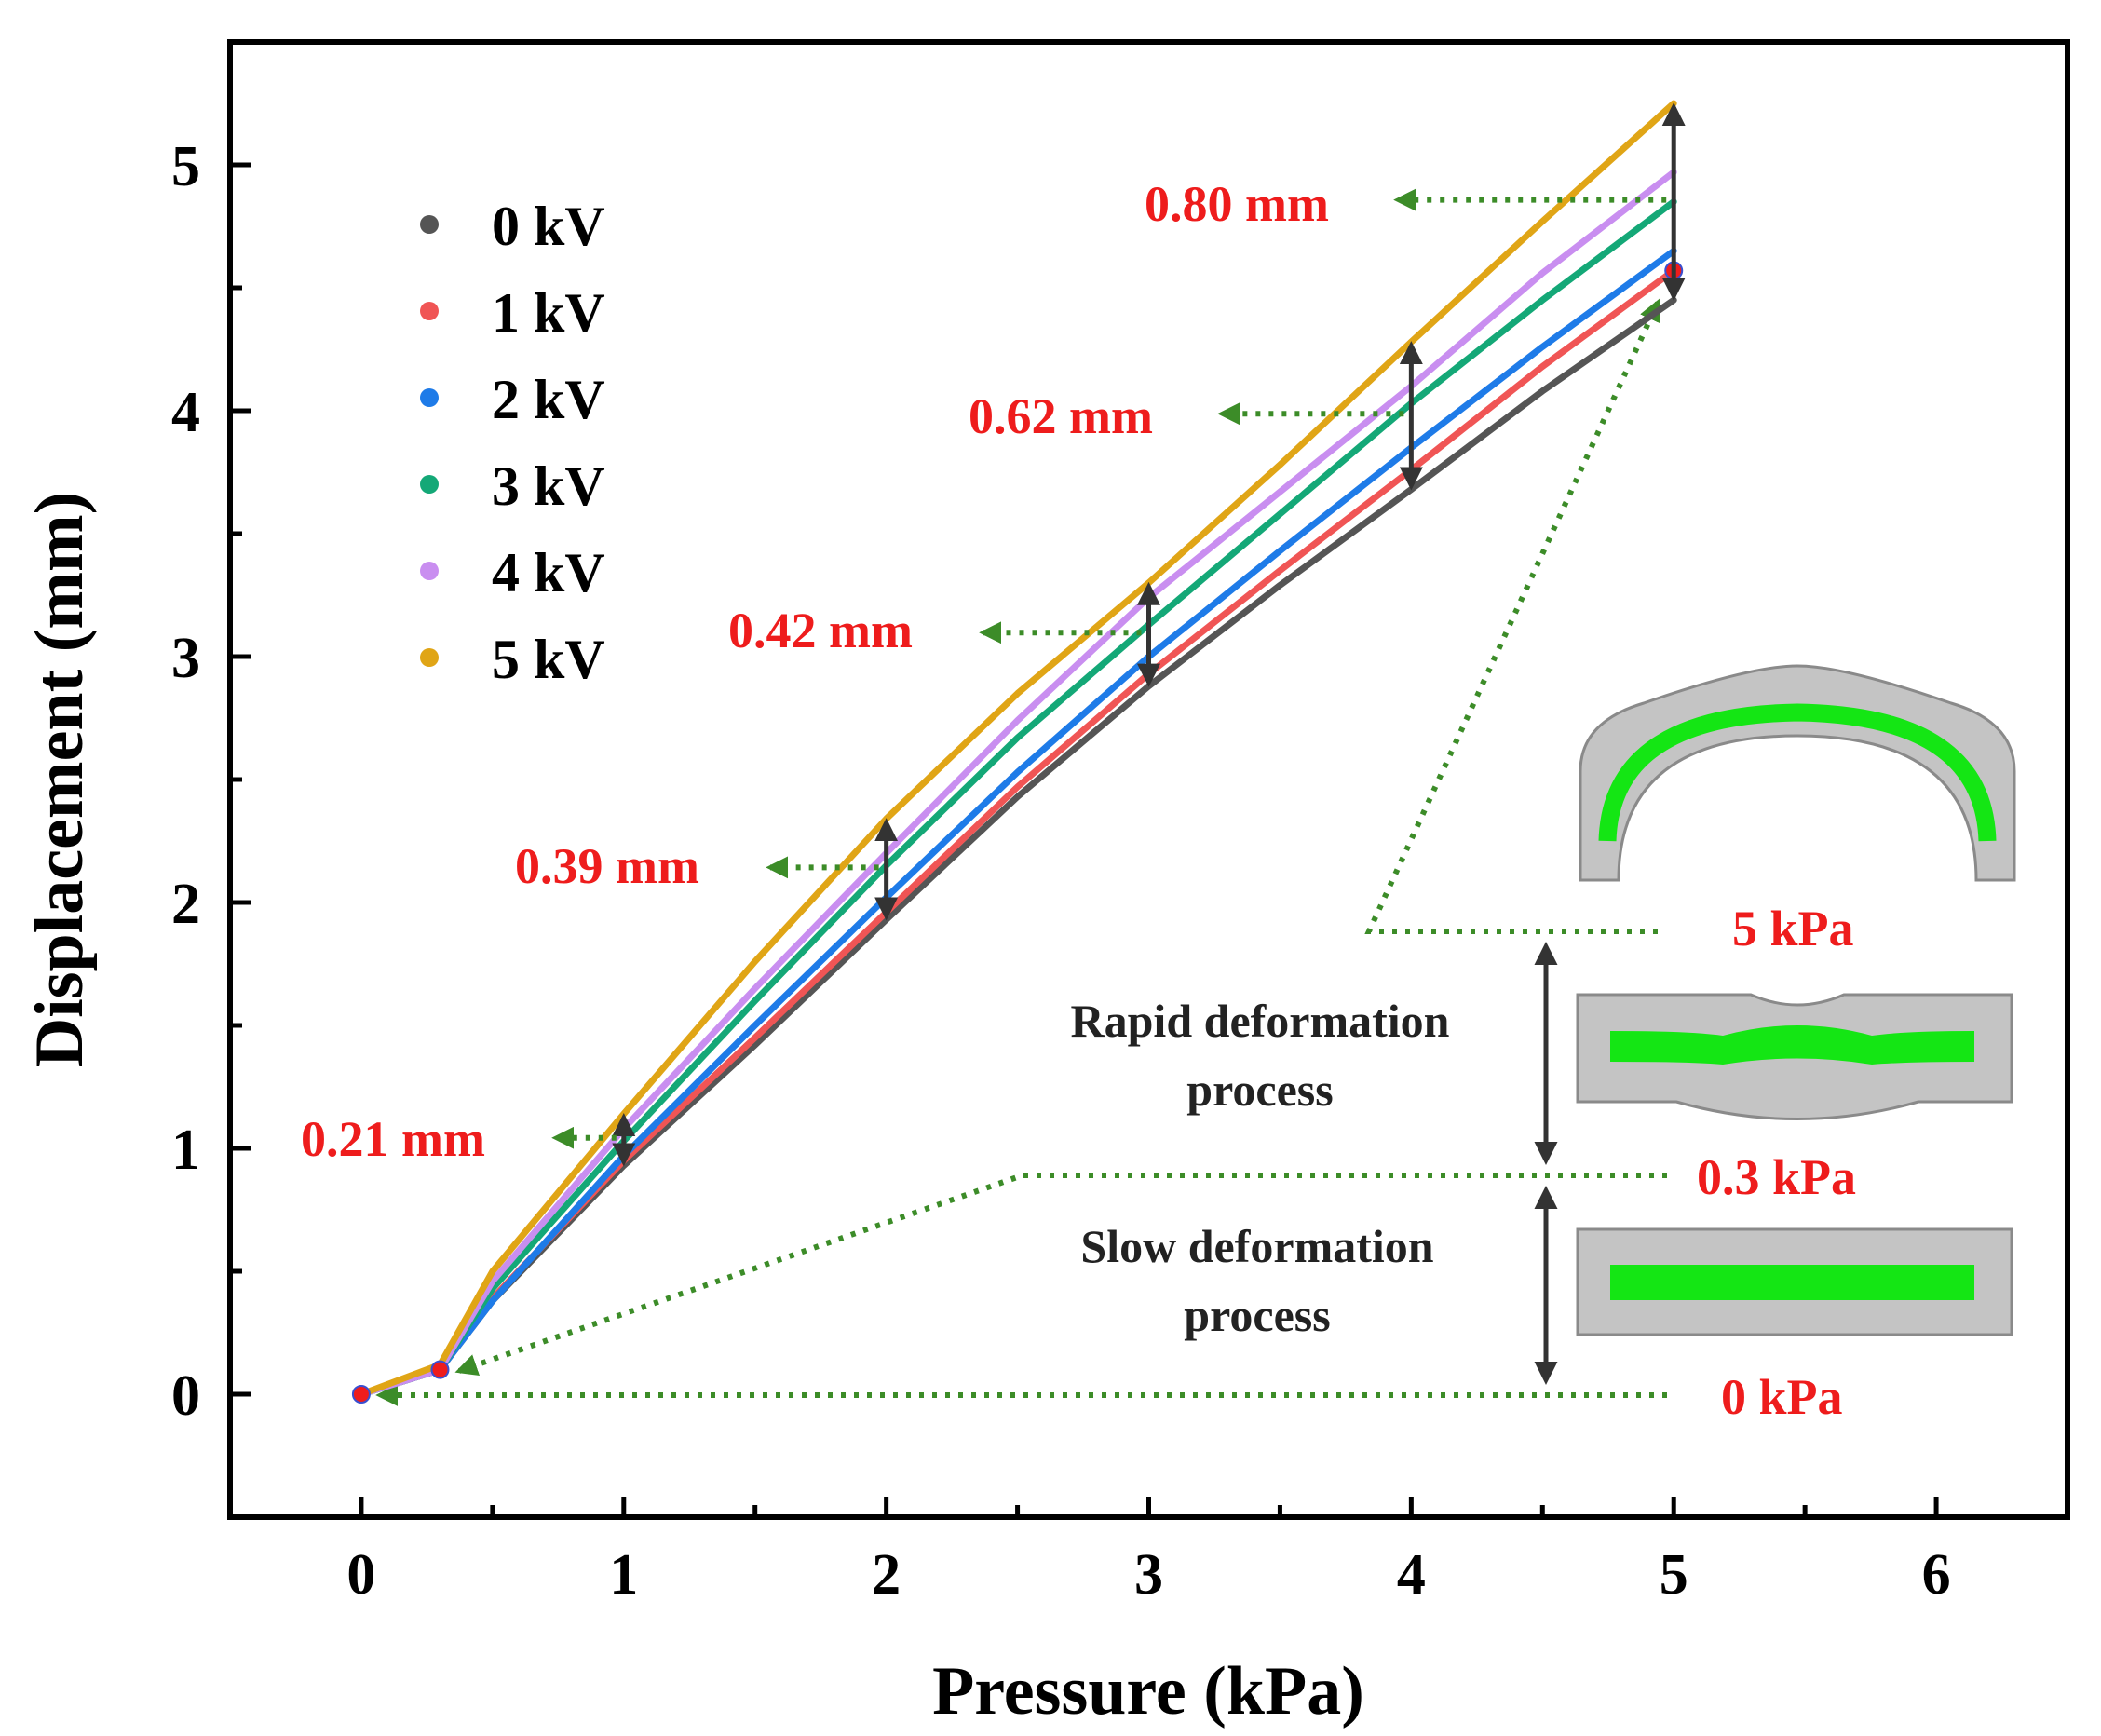  I want to click on slow-process-label-line1: Slow deformation, so click(1257, 1246).